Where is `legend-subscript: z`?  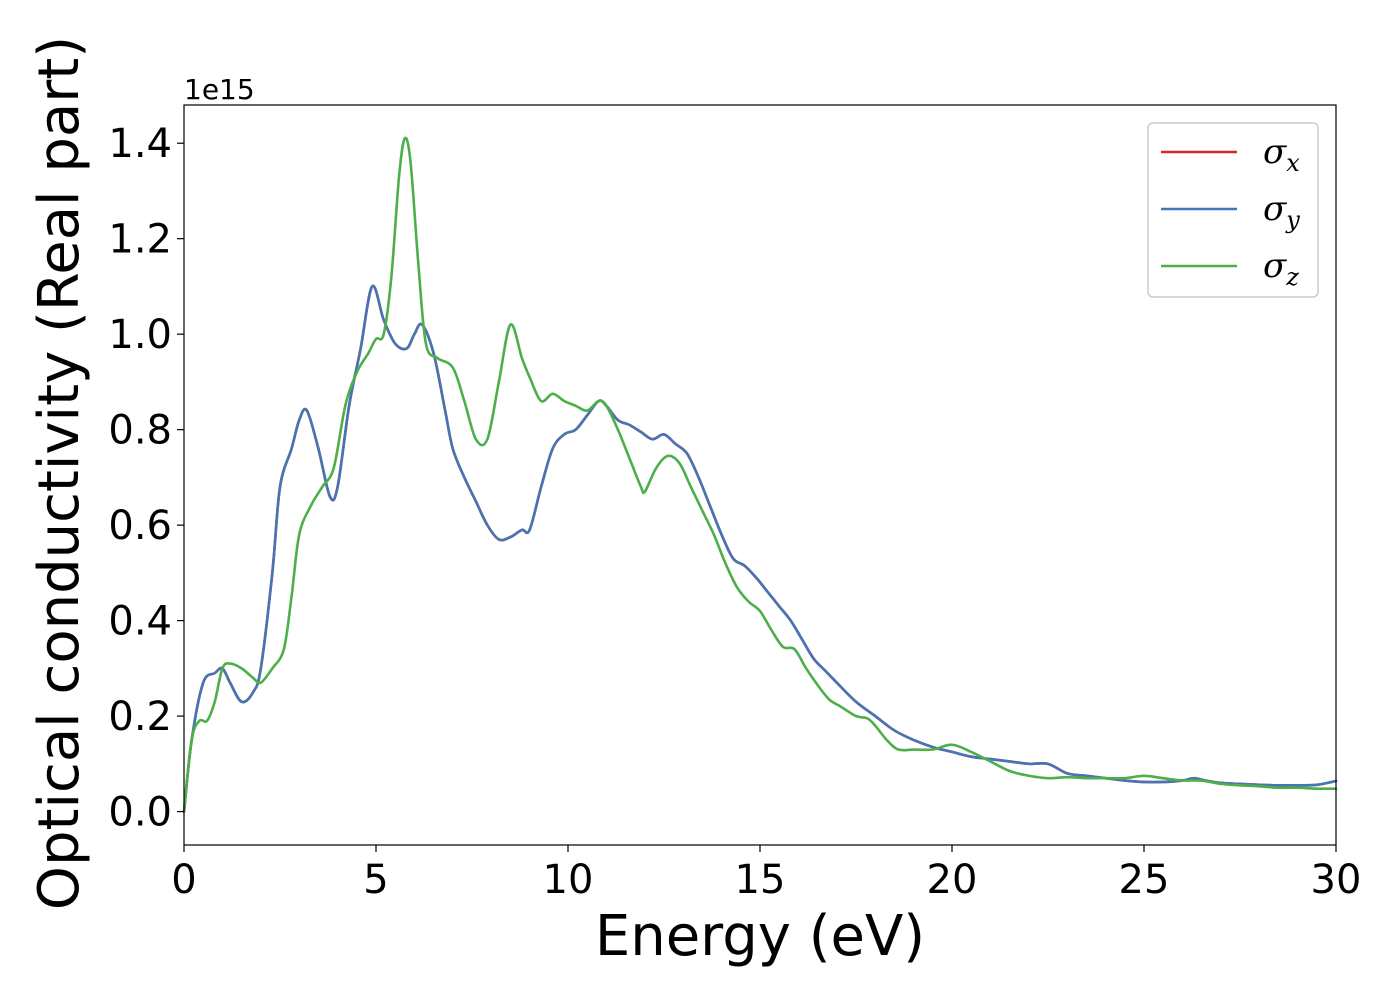 legend-subscript: z is located at coordinates (1292, 277).